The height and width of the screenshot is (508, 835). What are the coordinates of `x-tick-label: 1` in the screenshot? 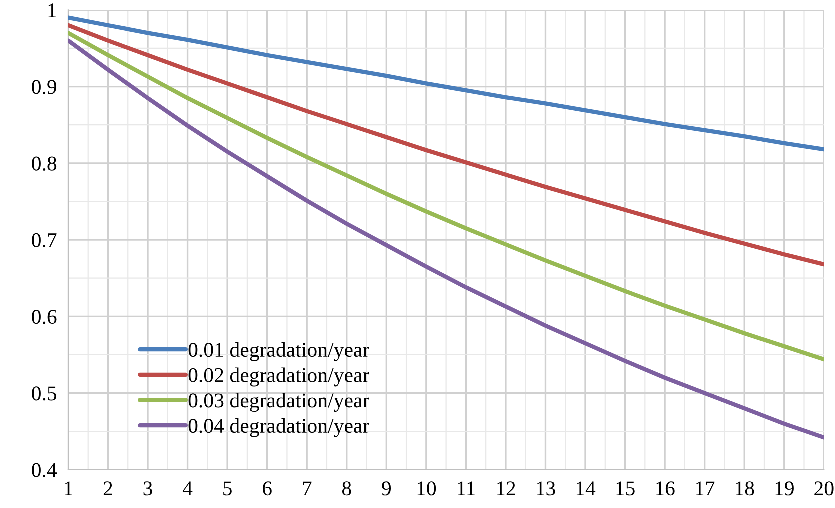 It's located at (68, 489).